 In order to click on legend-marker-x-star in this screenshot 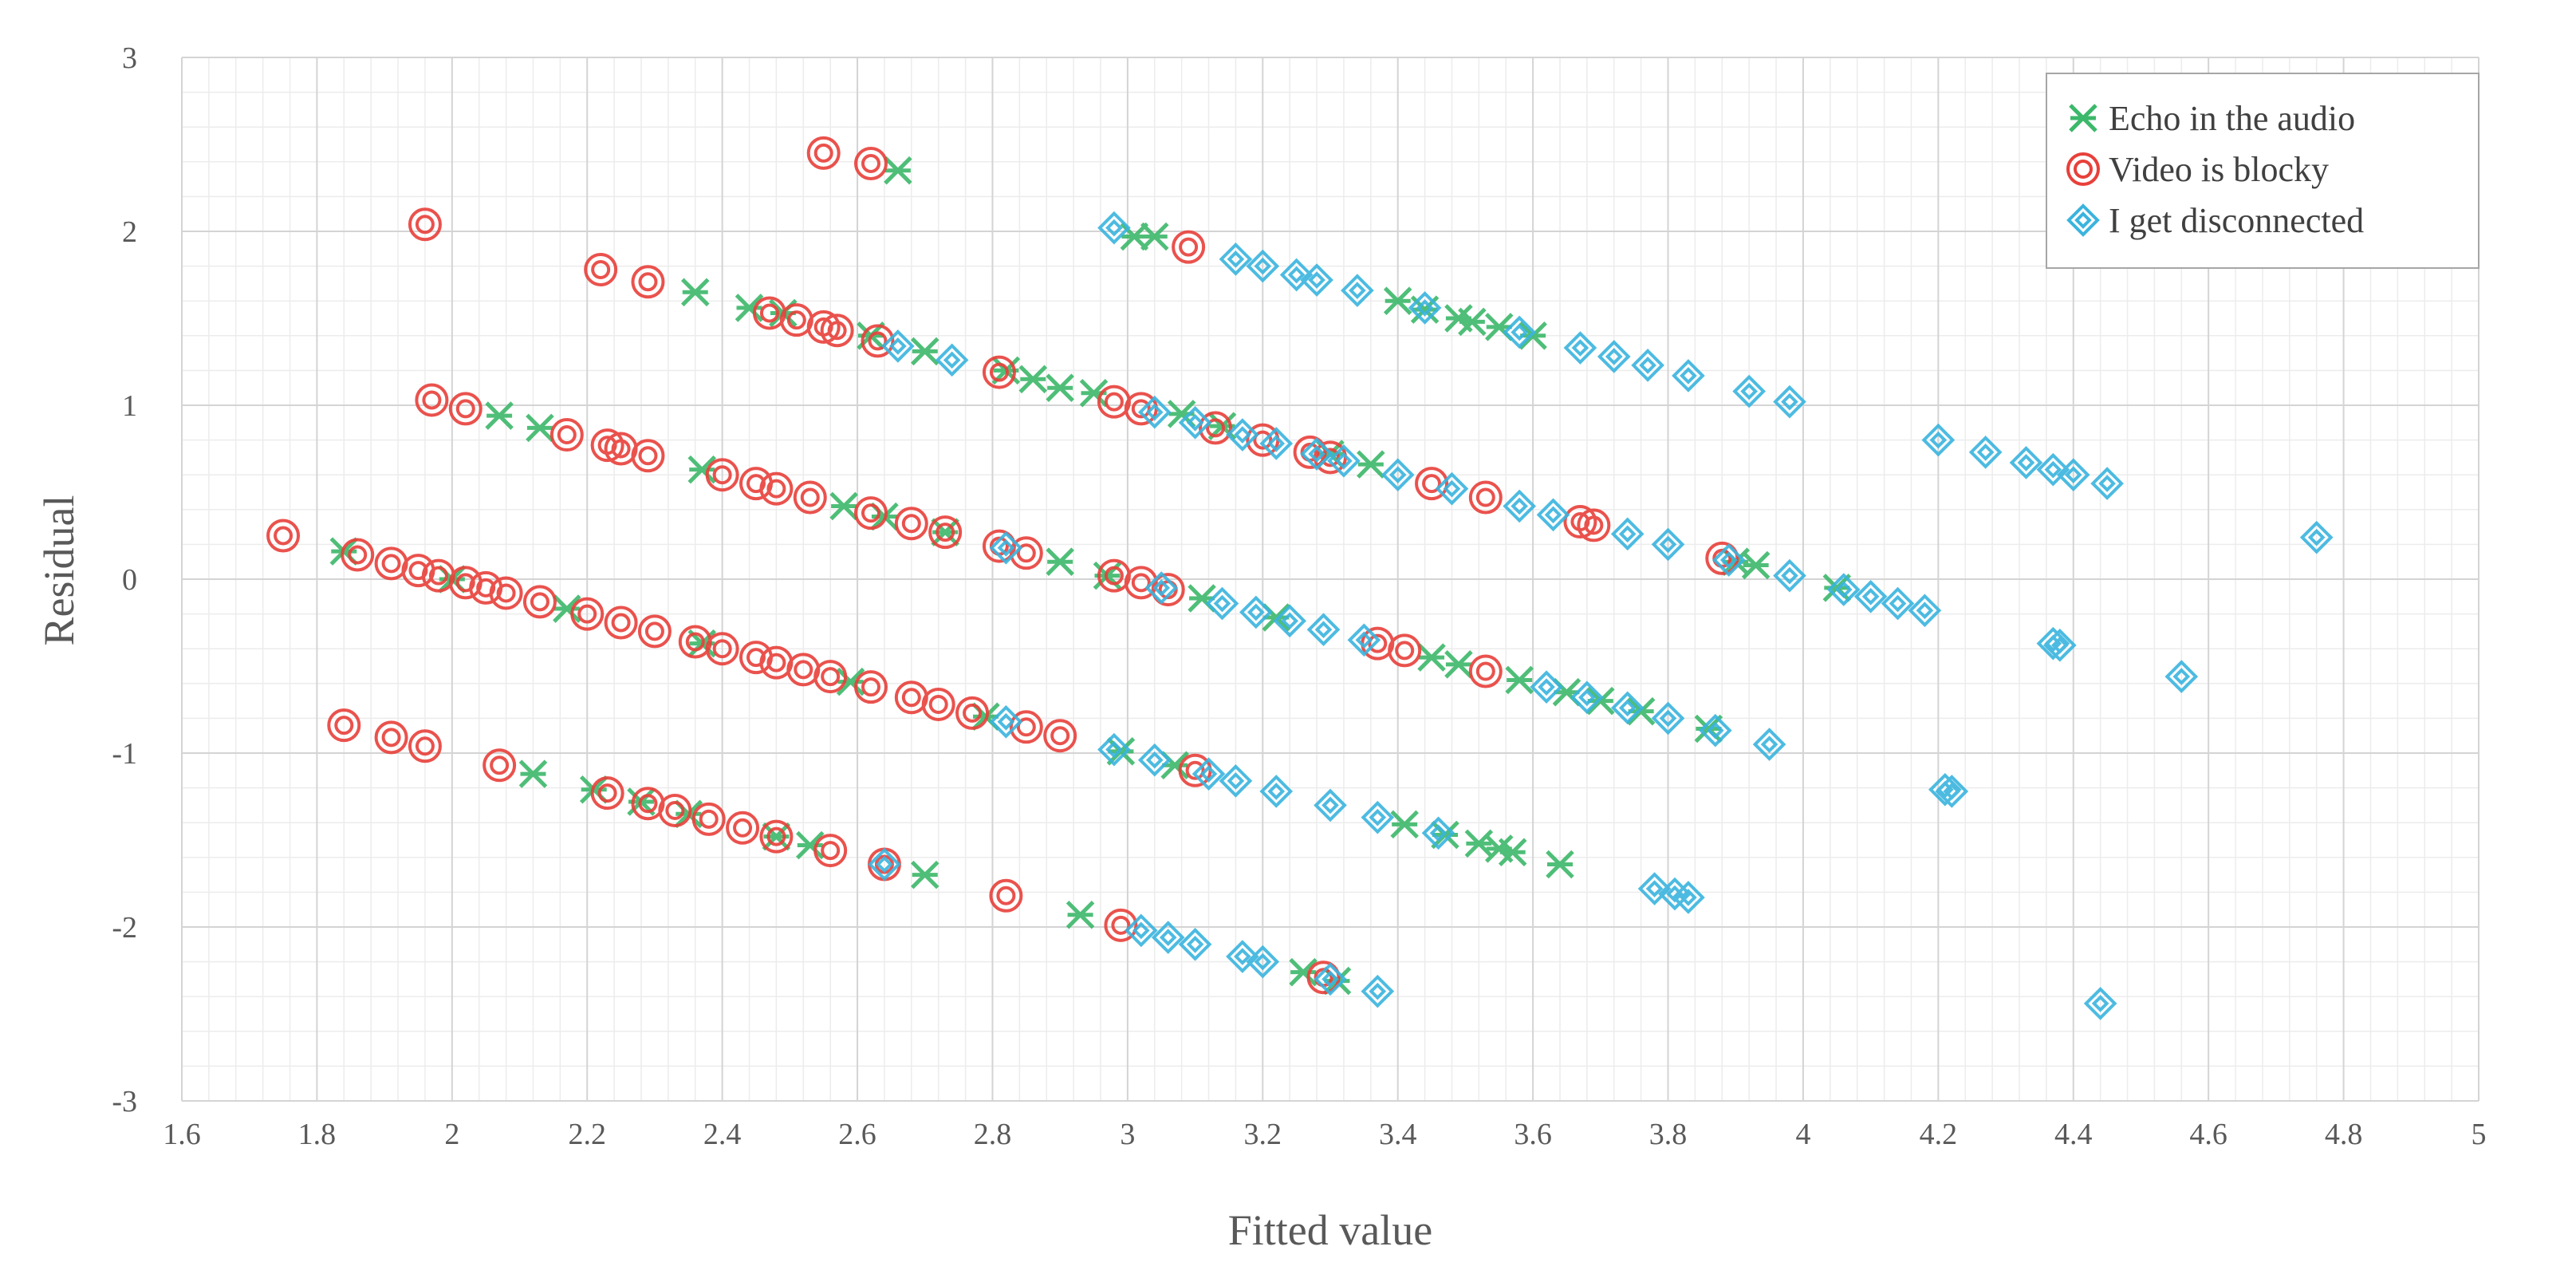, I will do `click(2083, 118)`.